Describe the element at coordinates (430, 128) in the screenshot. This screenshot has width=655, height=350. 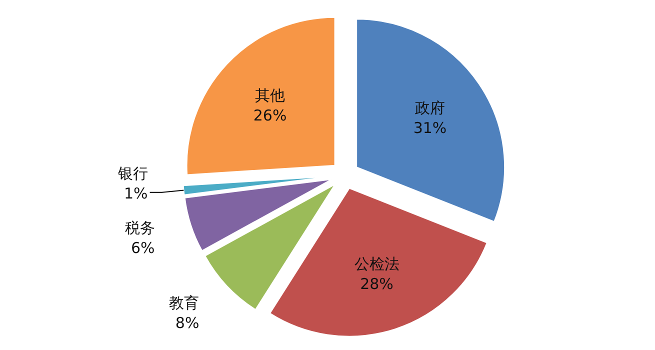
I see `data-label: 31%` at that location.